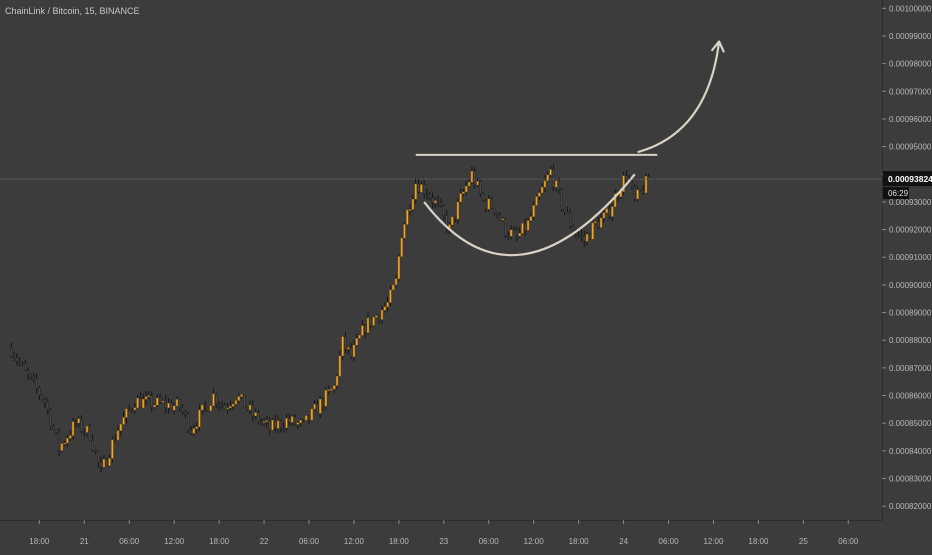  I want to click on price-tick-label: 0.00096000, so click(910, 119).